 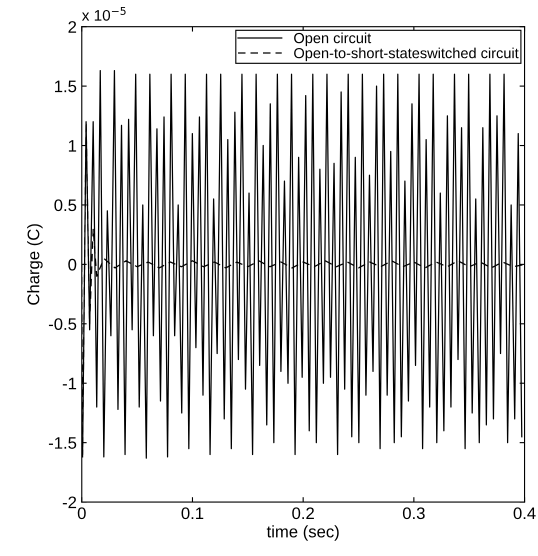 I want to click on legend-label: Open-to-short-stateswitched circuit, so click(x=406, y=55).